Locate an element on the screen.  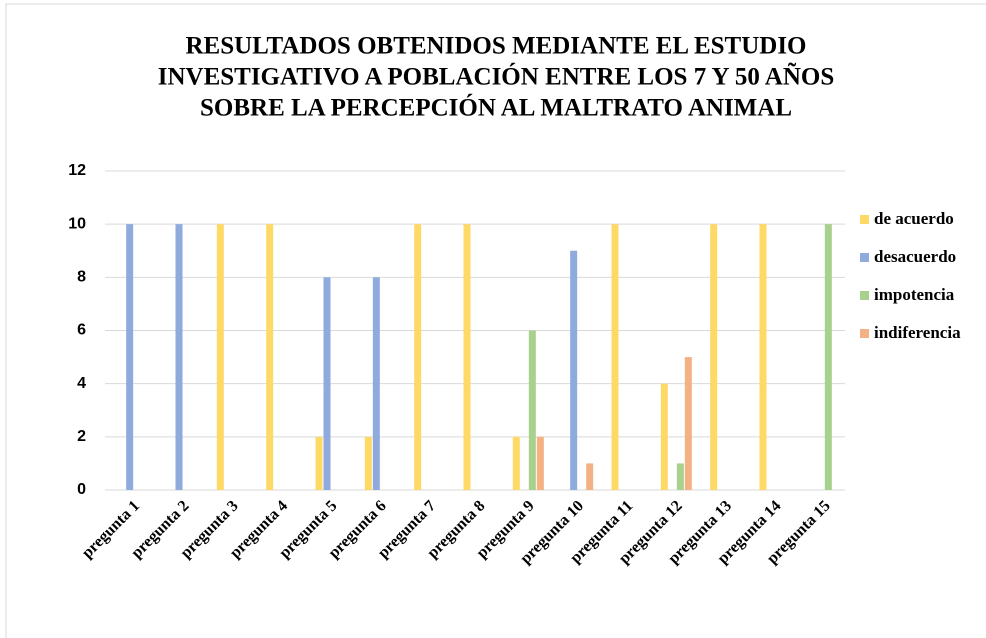
legend-label: impotencia is located at coordinates (914, 294).